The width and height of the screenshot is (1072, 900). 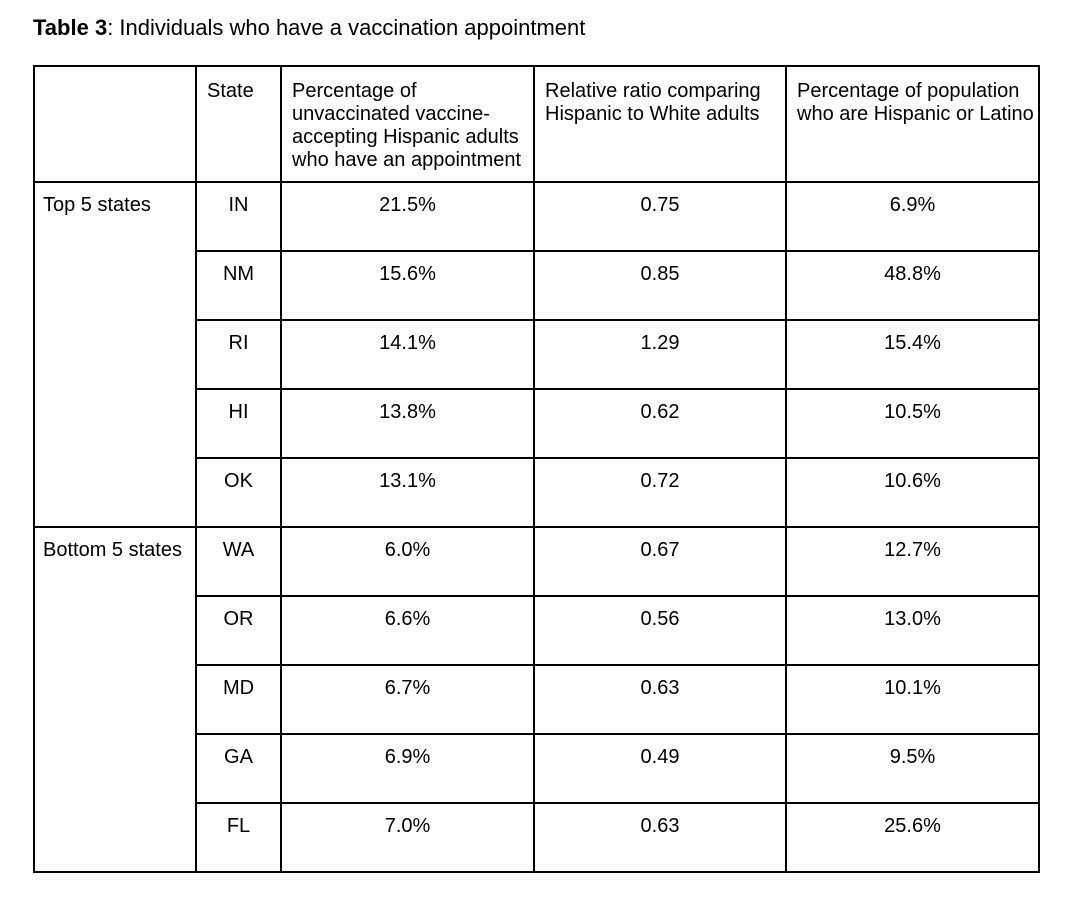 I want to click on relative-ratio-cell: 0.49, so click(x=660, y=768).